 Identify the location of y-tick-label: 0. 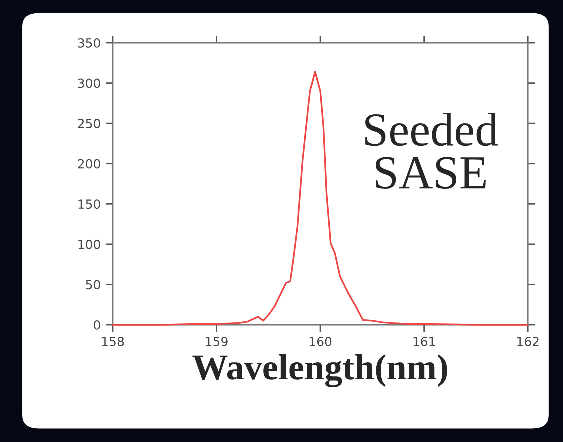
(97, 325).